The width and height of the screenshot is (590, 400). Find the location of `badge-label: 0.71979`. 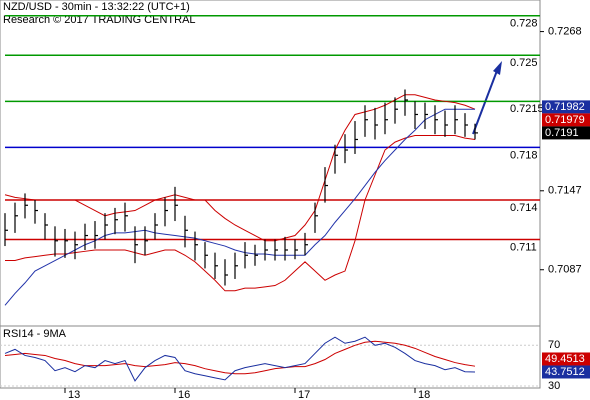

badge-label: 0.71979 is located at coordinates (565, 120).